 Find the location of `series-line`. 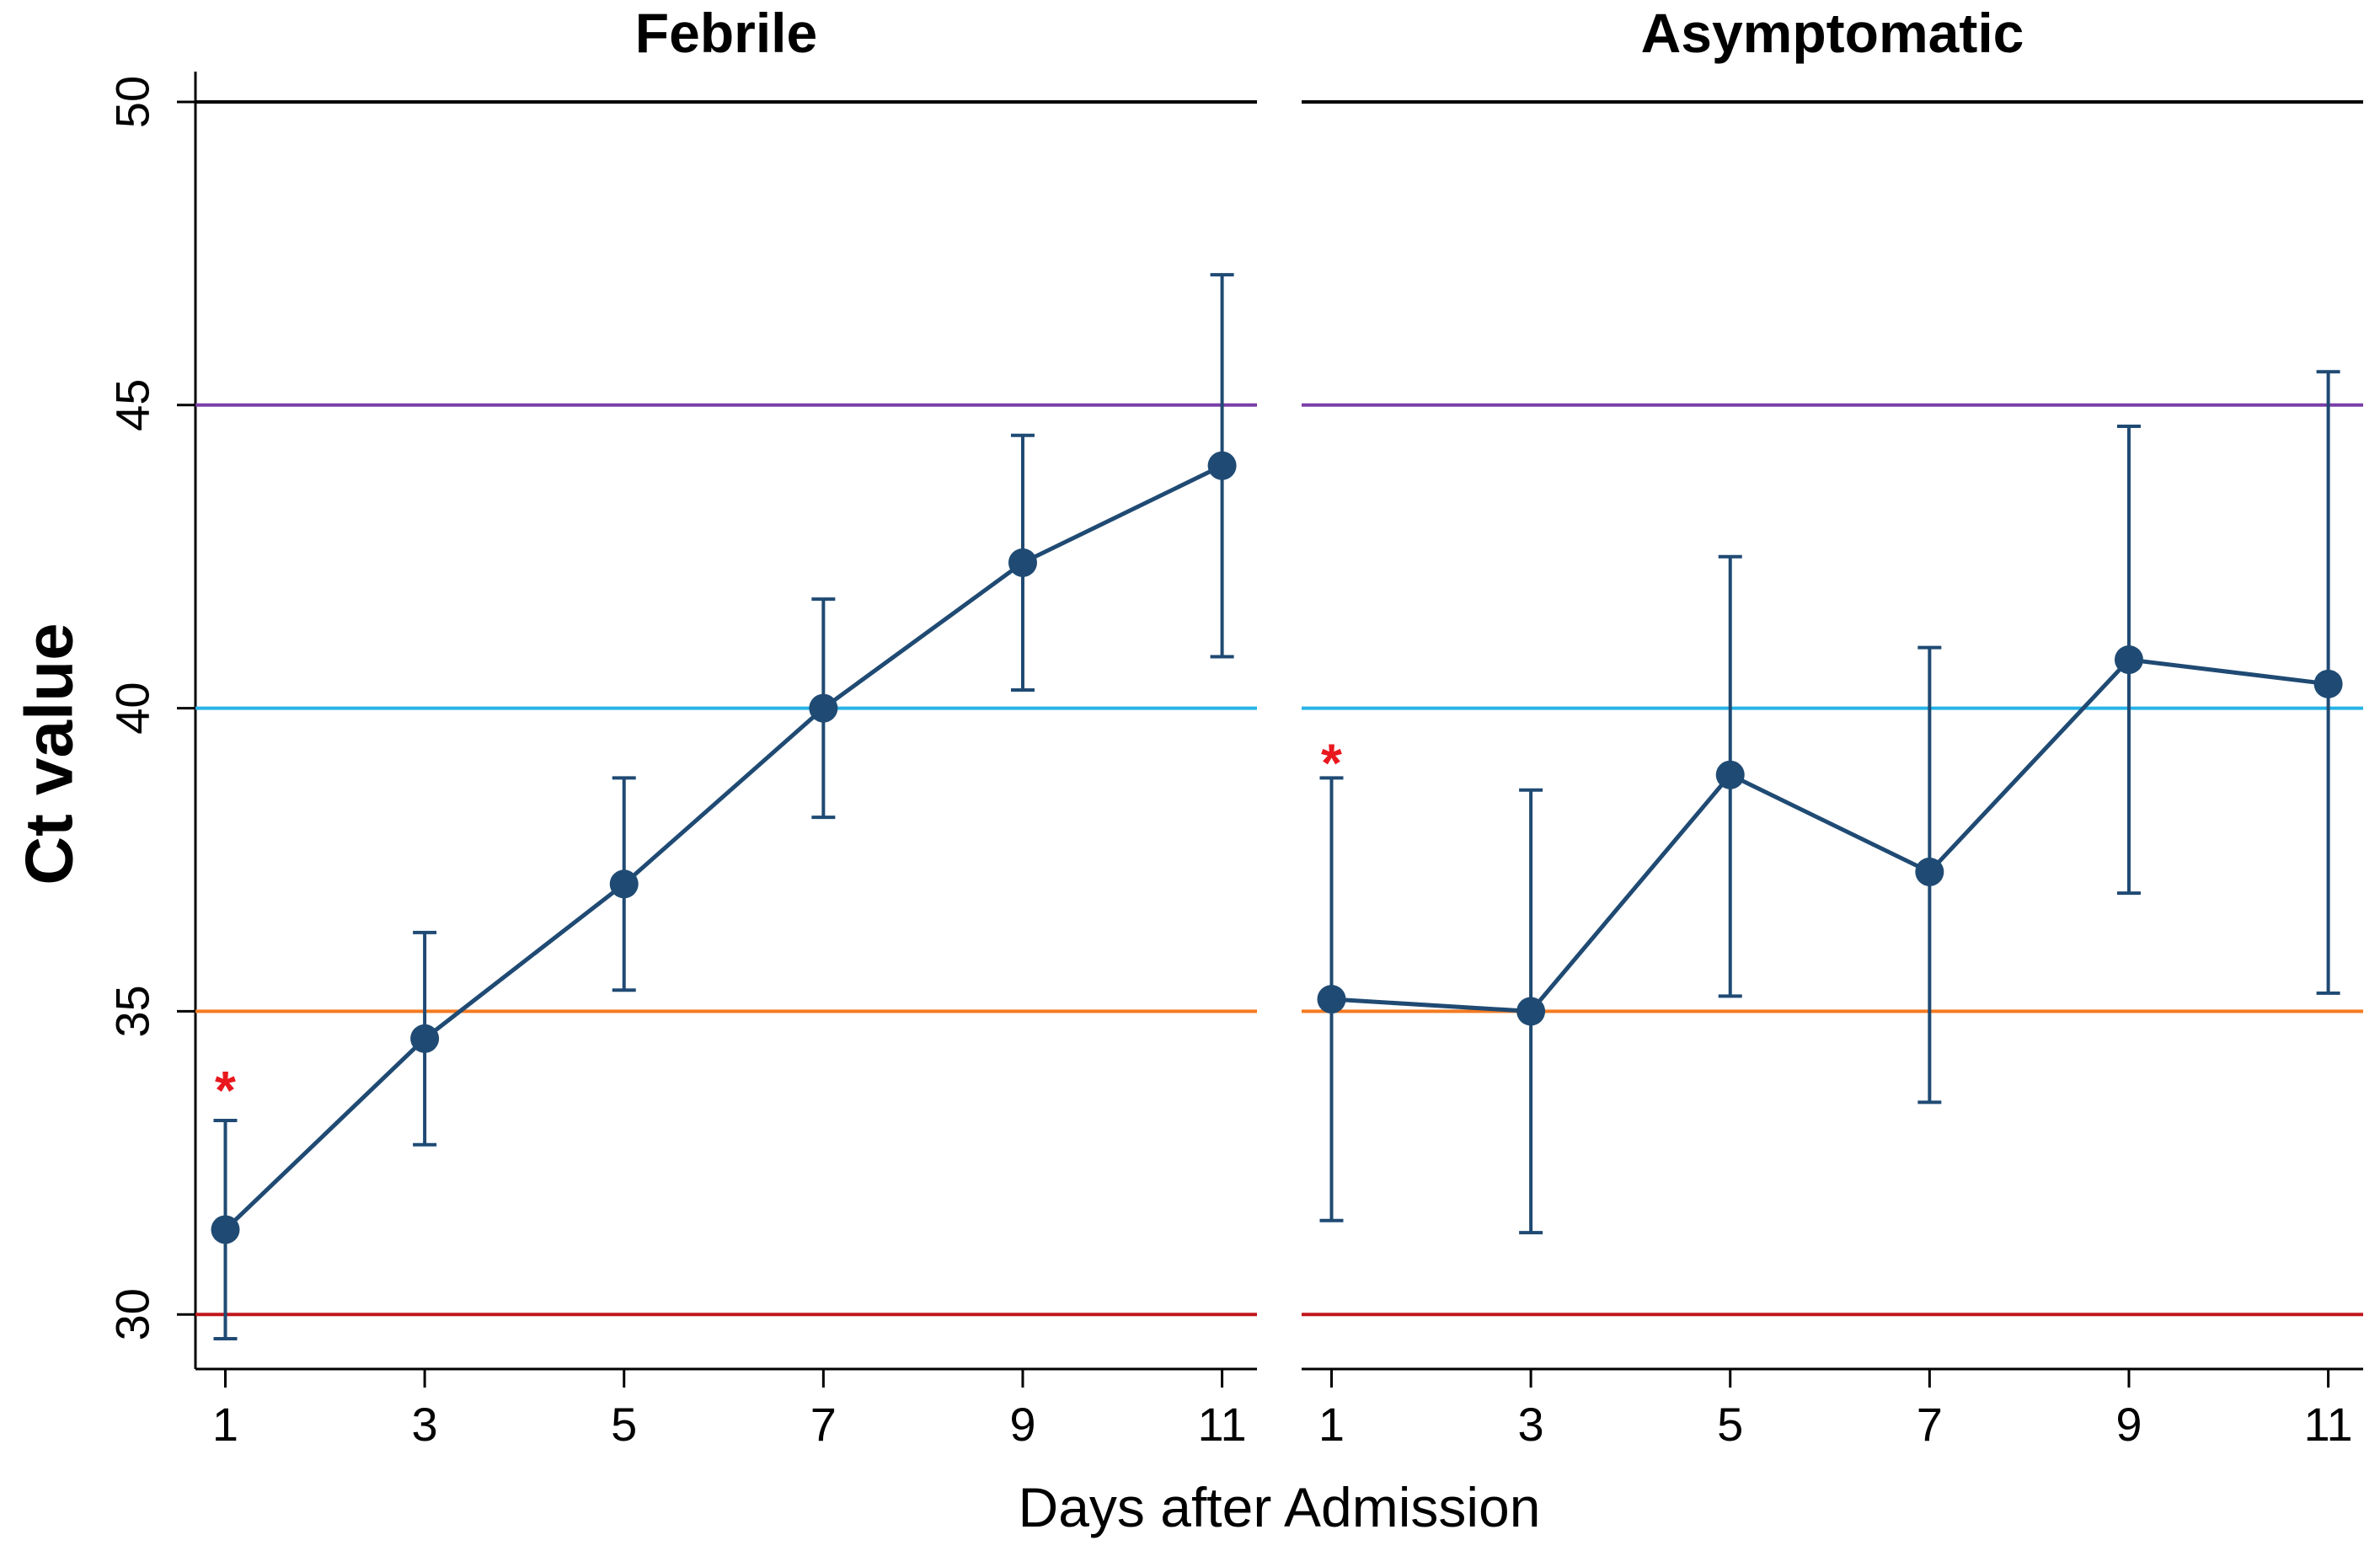

series-line is located at coordinates (1830, 835).